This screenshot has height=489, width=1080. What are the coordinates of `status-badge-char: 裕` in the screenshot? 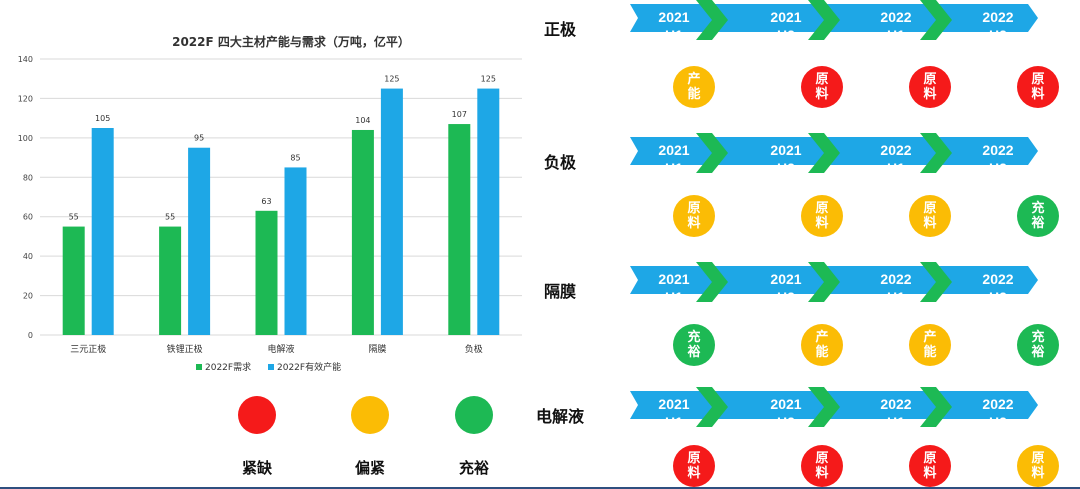 It's located at (694, 352).